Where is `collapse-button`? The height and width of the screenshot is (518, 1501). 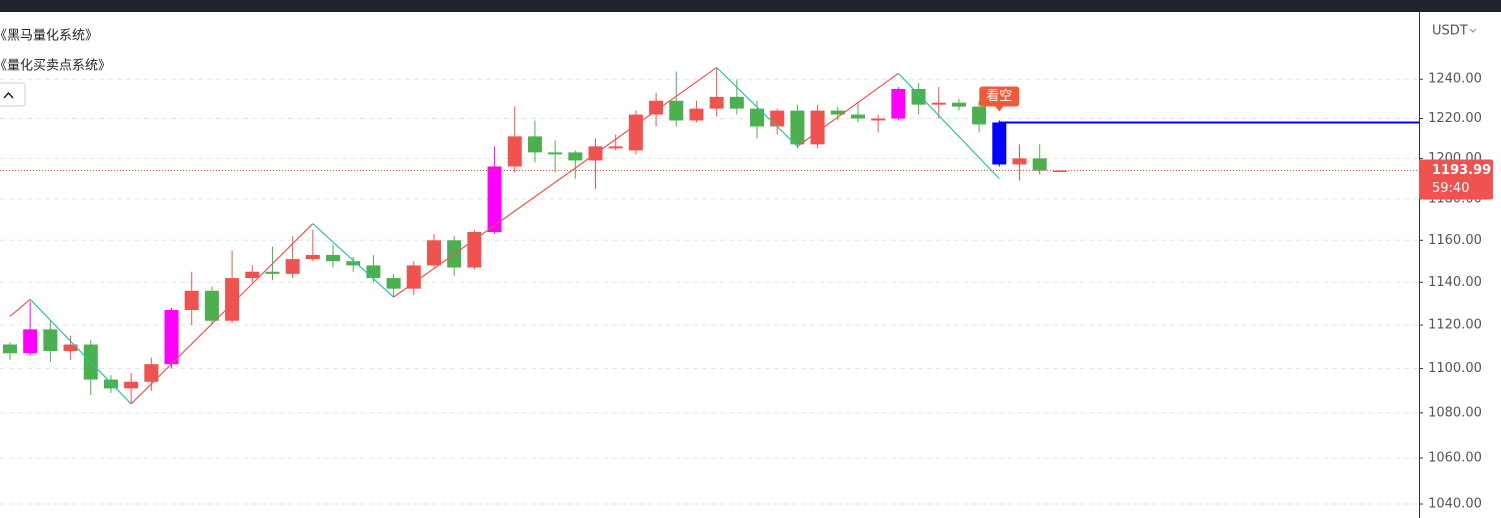
collapse-button is located at coordinates (13, 94).